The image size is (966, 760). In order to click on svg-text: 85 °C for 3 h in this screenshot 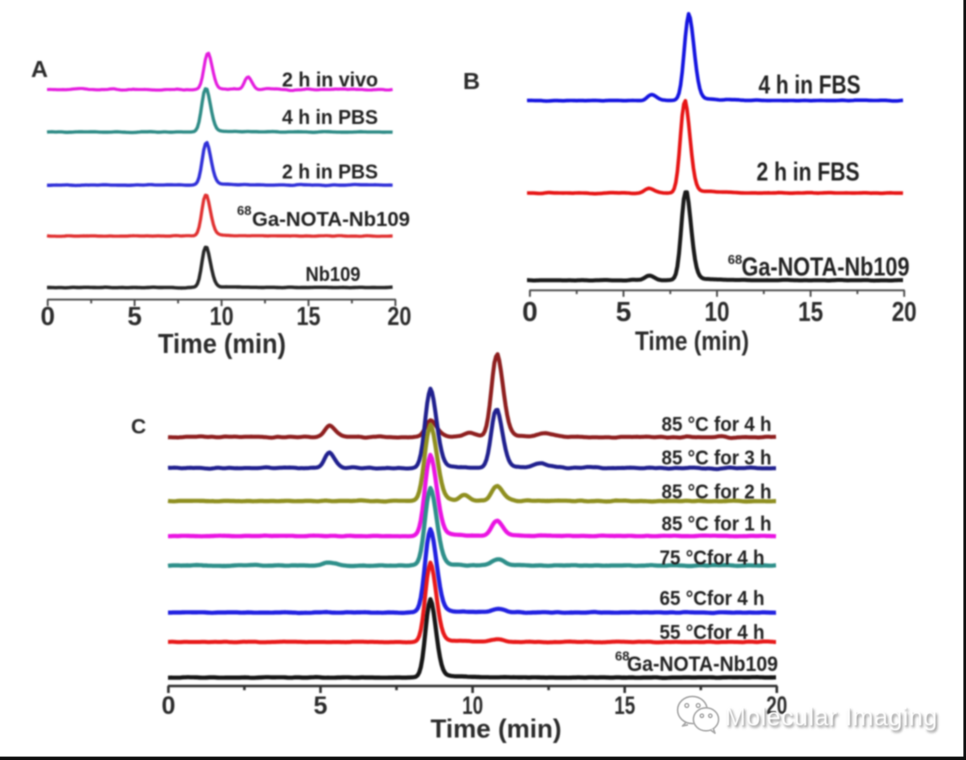, I will do `click(717, 458)`.